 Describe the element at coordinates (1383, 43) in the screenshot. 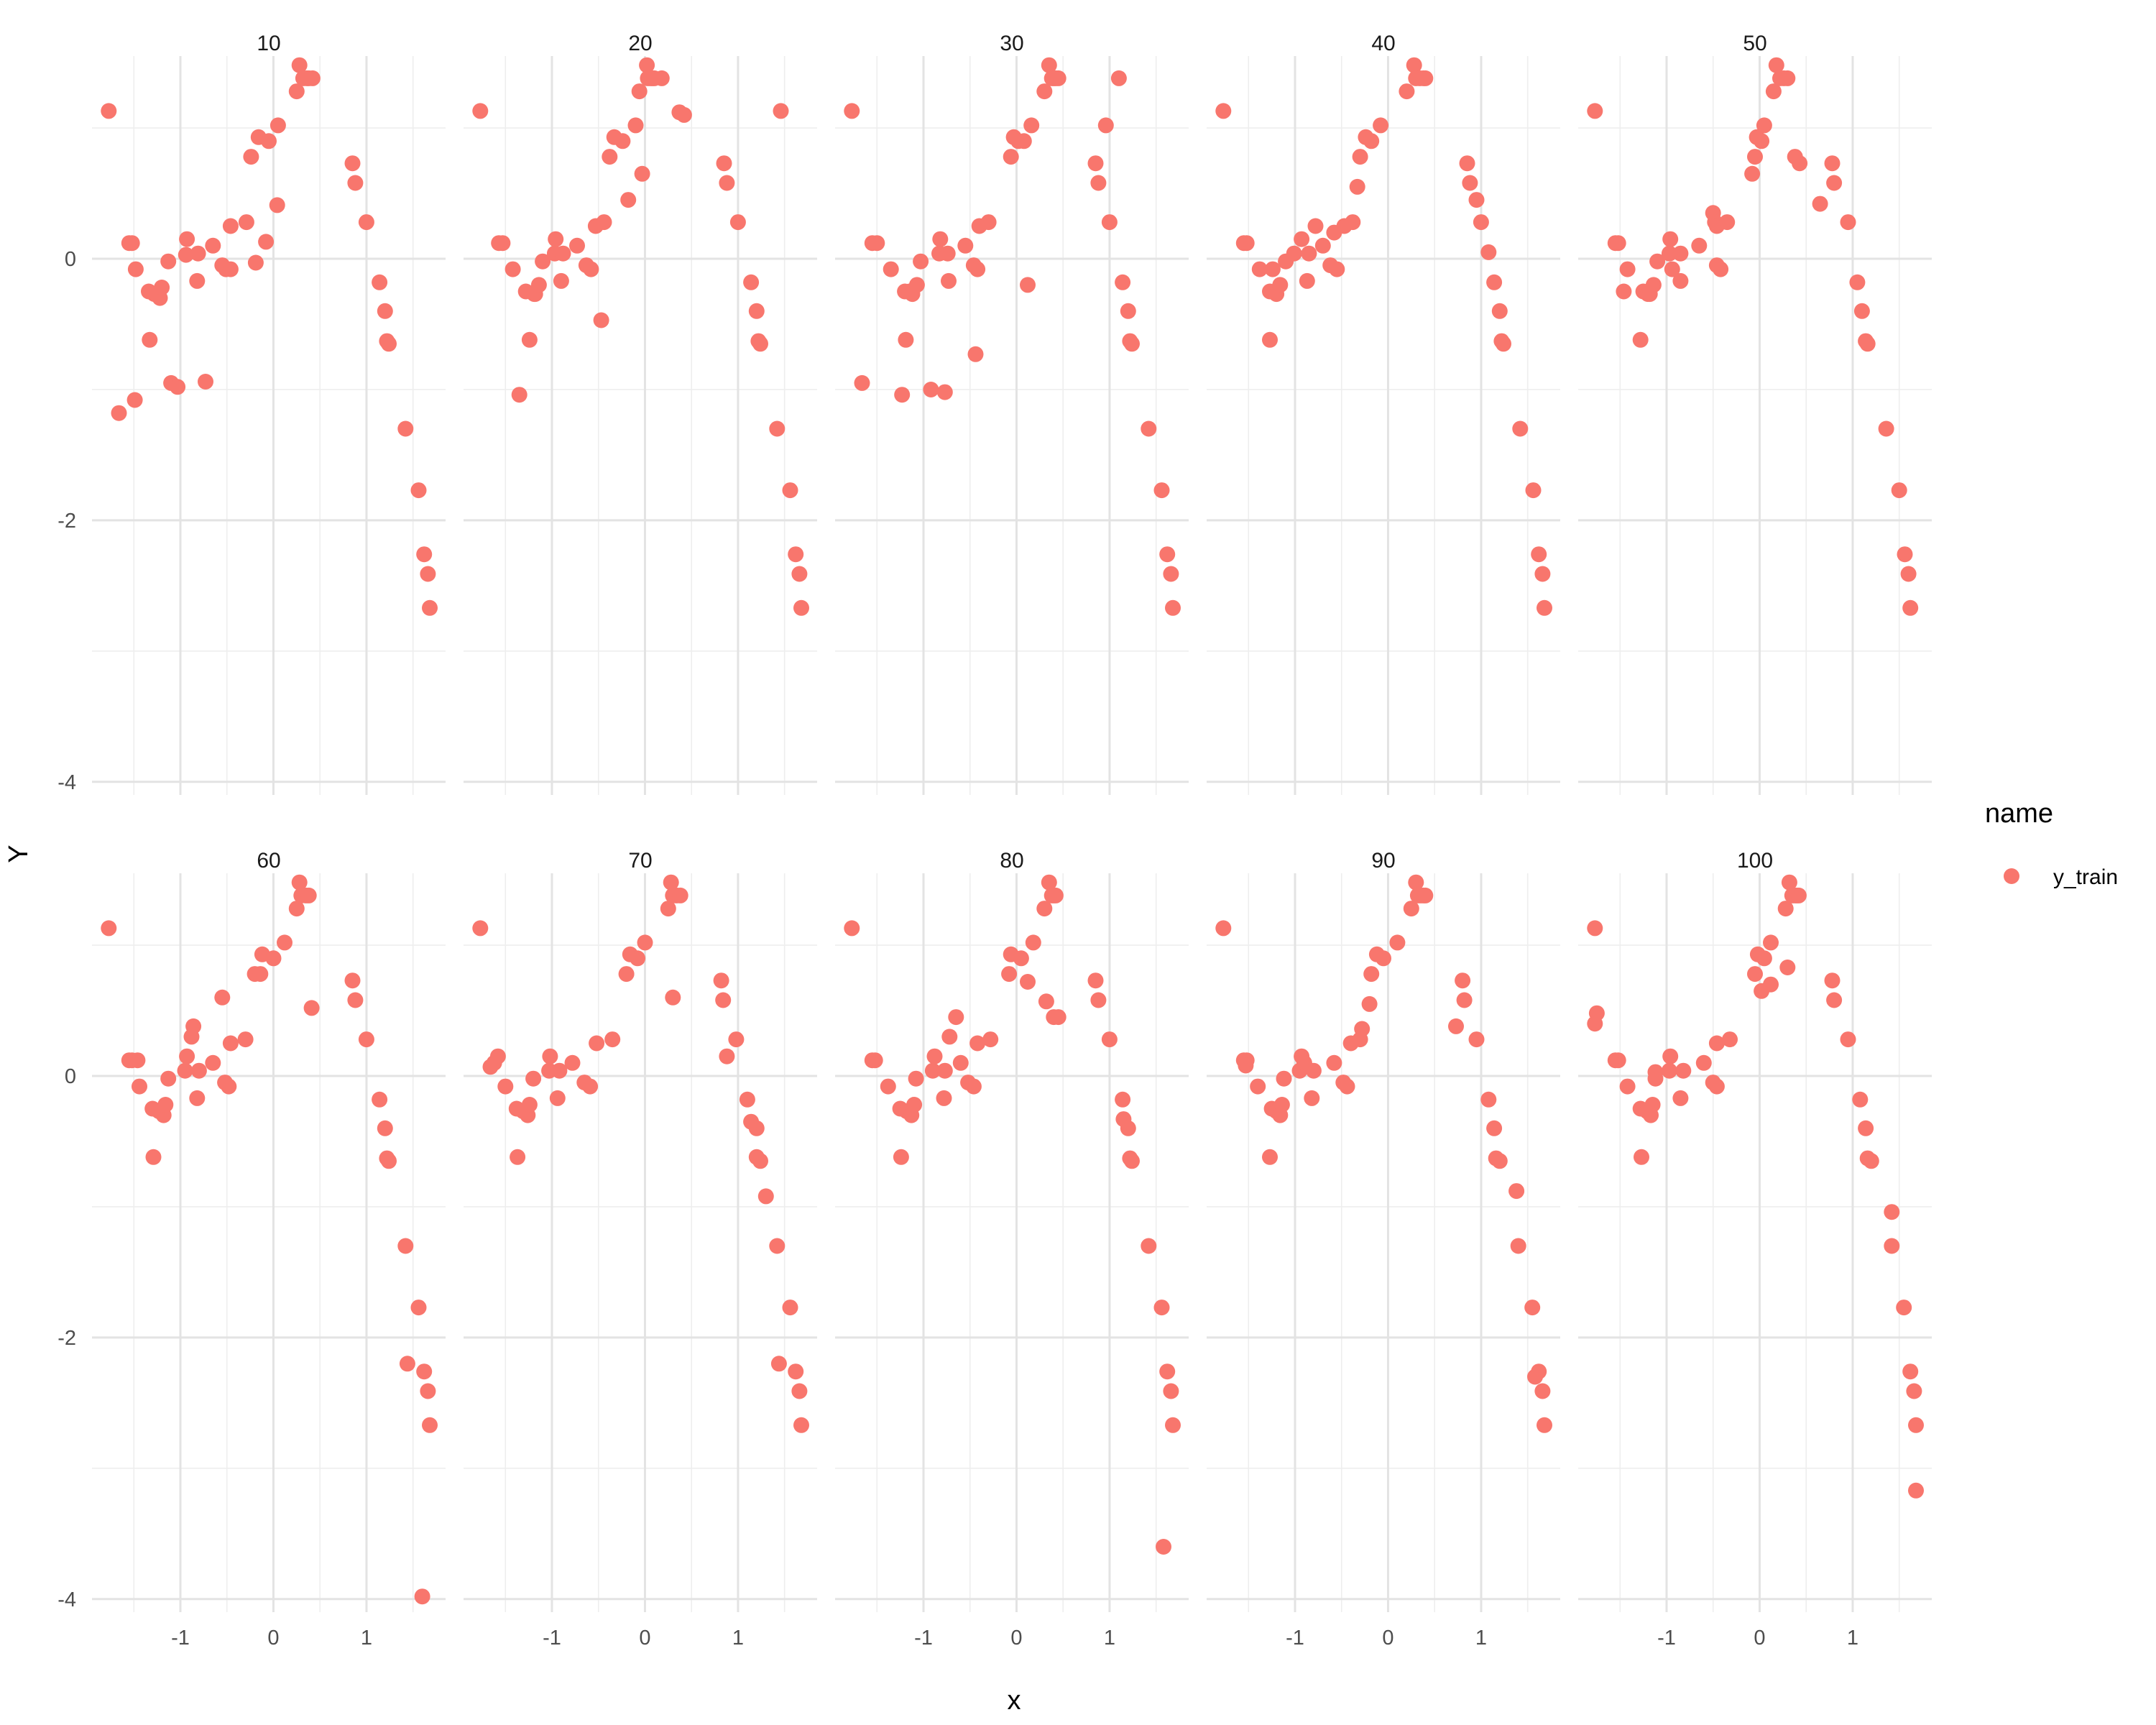

I see `facet-label-40: 40` at that location.